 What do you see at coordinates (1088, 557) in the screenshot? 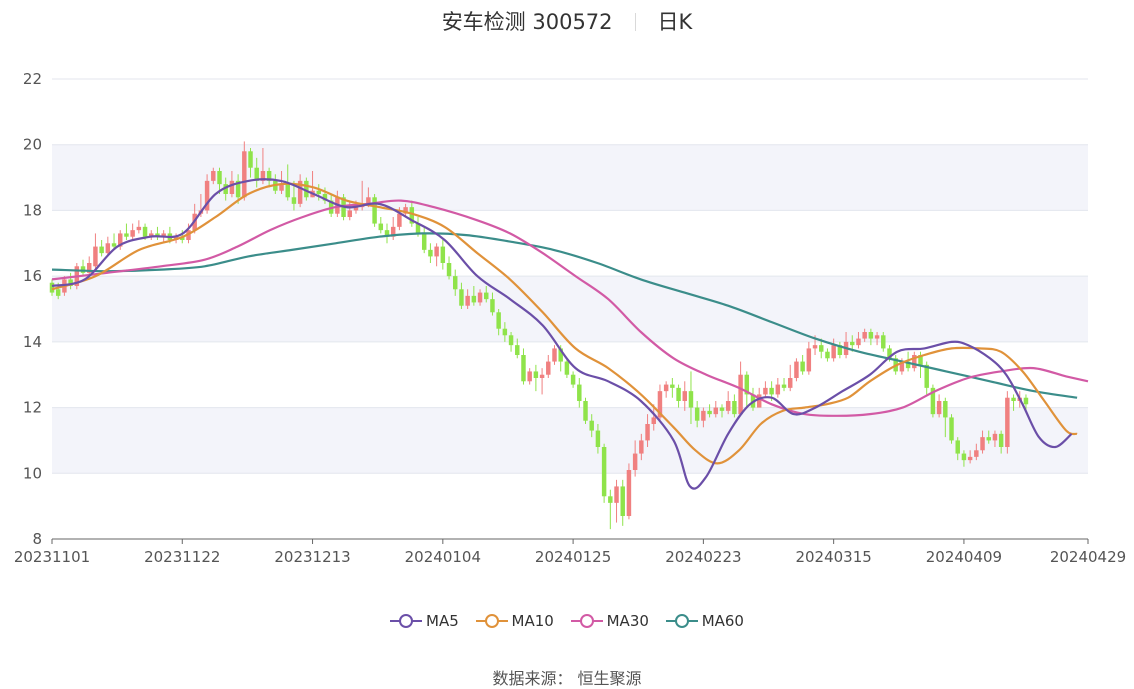
I see `x-tick-label: 20240429` at bounding box center [1088, 557].